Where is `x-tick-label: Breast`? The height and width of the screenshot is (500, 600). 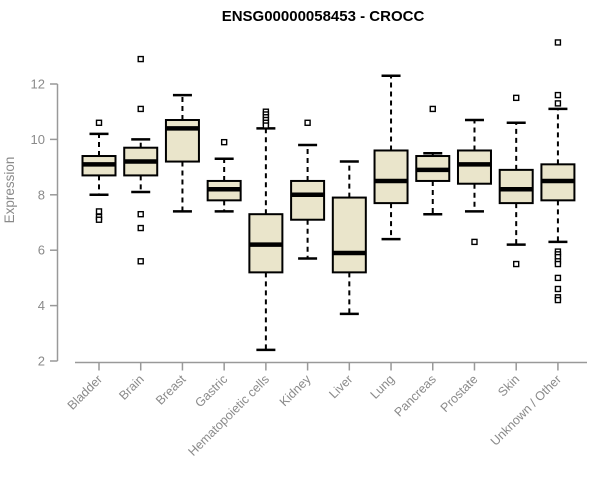 x-tick-label: Breast is located at coordinates (171, 390).